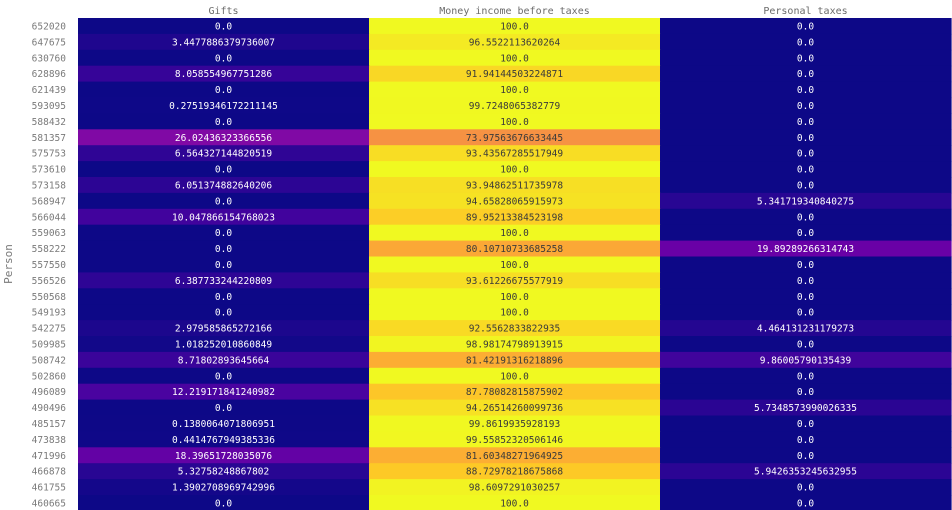  Describe the element at coordinates (49, 440) in the screenshot. I see `row-label: 473838` at that location.